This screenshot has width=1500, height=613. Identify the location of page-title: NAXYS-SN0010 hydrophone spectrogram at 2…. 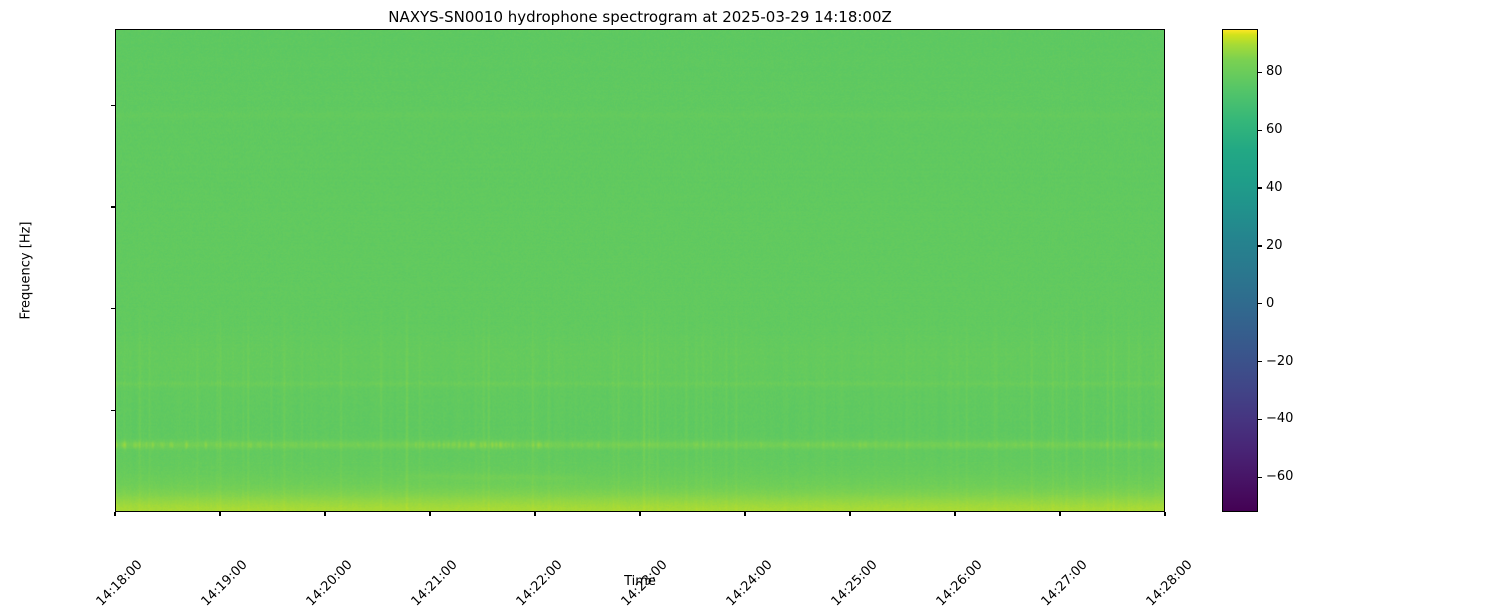
(640, 17).